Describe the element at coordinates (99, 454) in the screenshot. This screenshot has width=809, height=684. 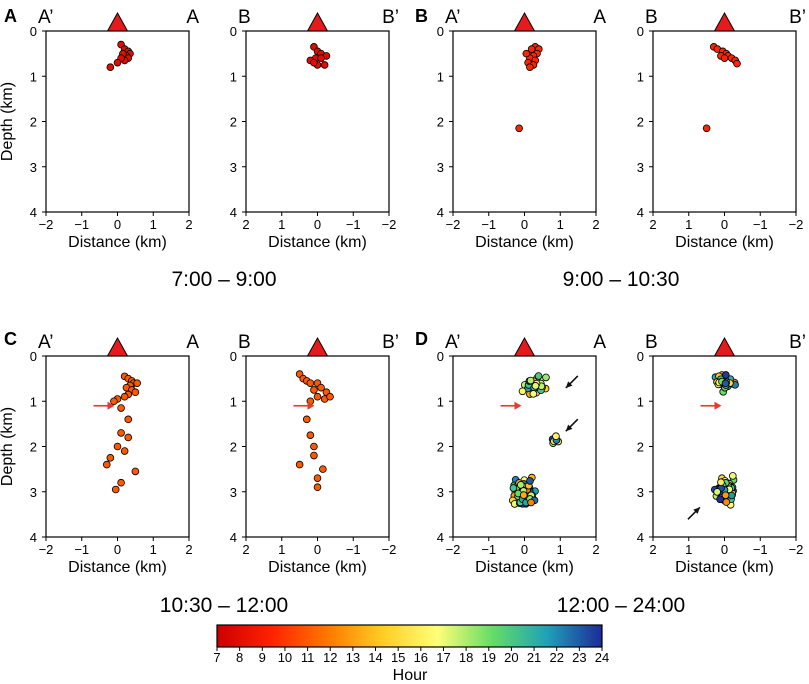
I see `subplot-c-section-aa: A’ A −2 −1 0 1 2 Distance (km) 0 1 2 3 4 Depth (km)` at that location.